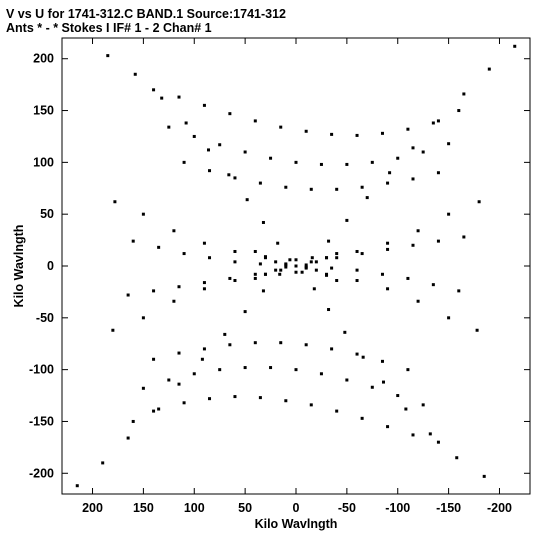  Describe the element at coordinates (19, 266) in the screenshot. I see `y-axis-label: Kilo Wavlngth` at that location.